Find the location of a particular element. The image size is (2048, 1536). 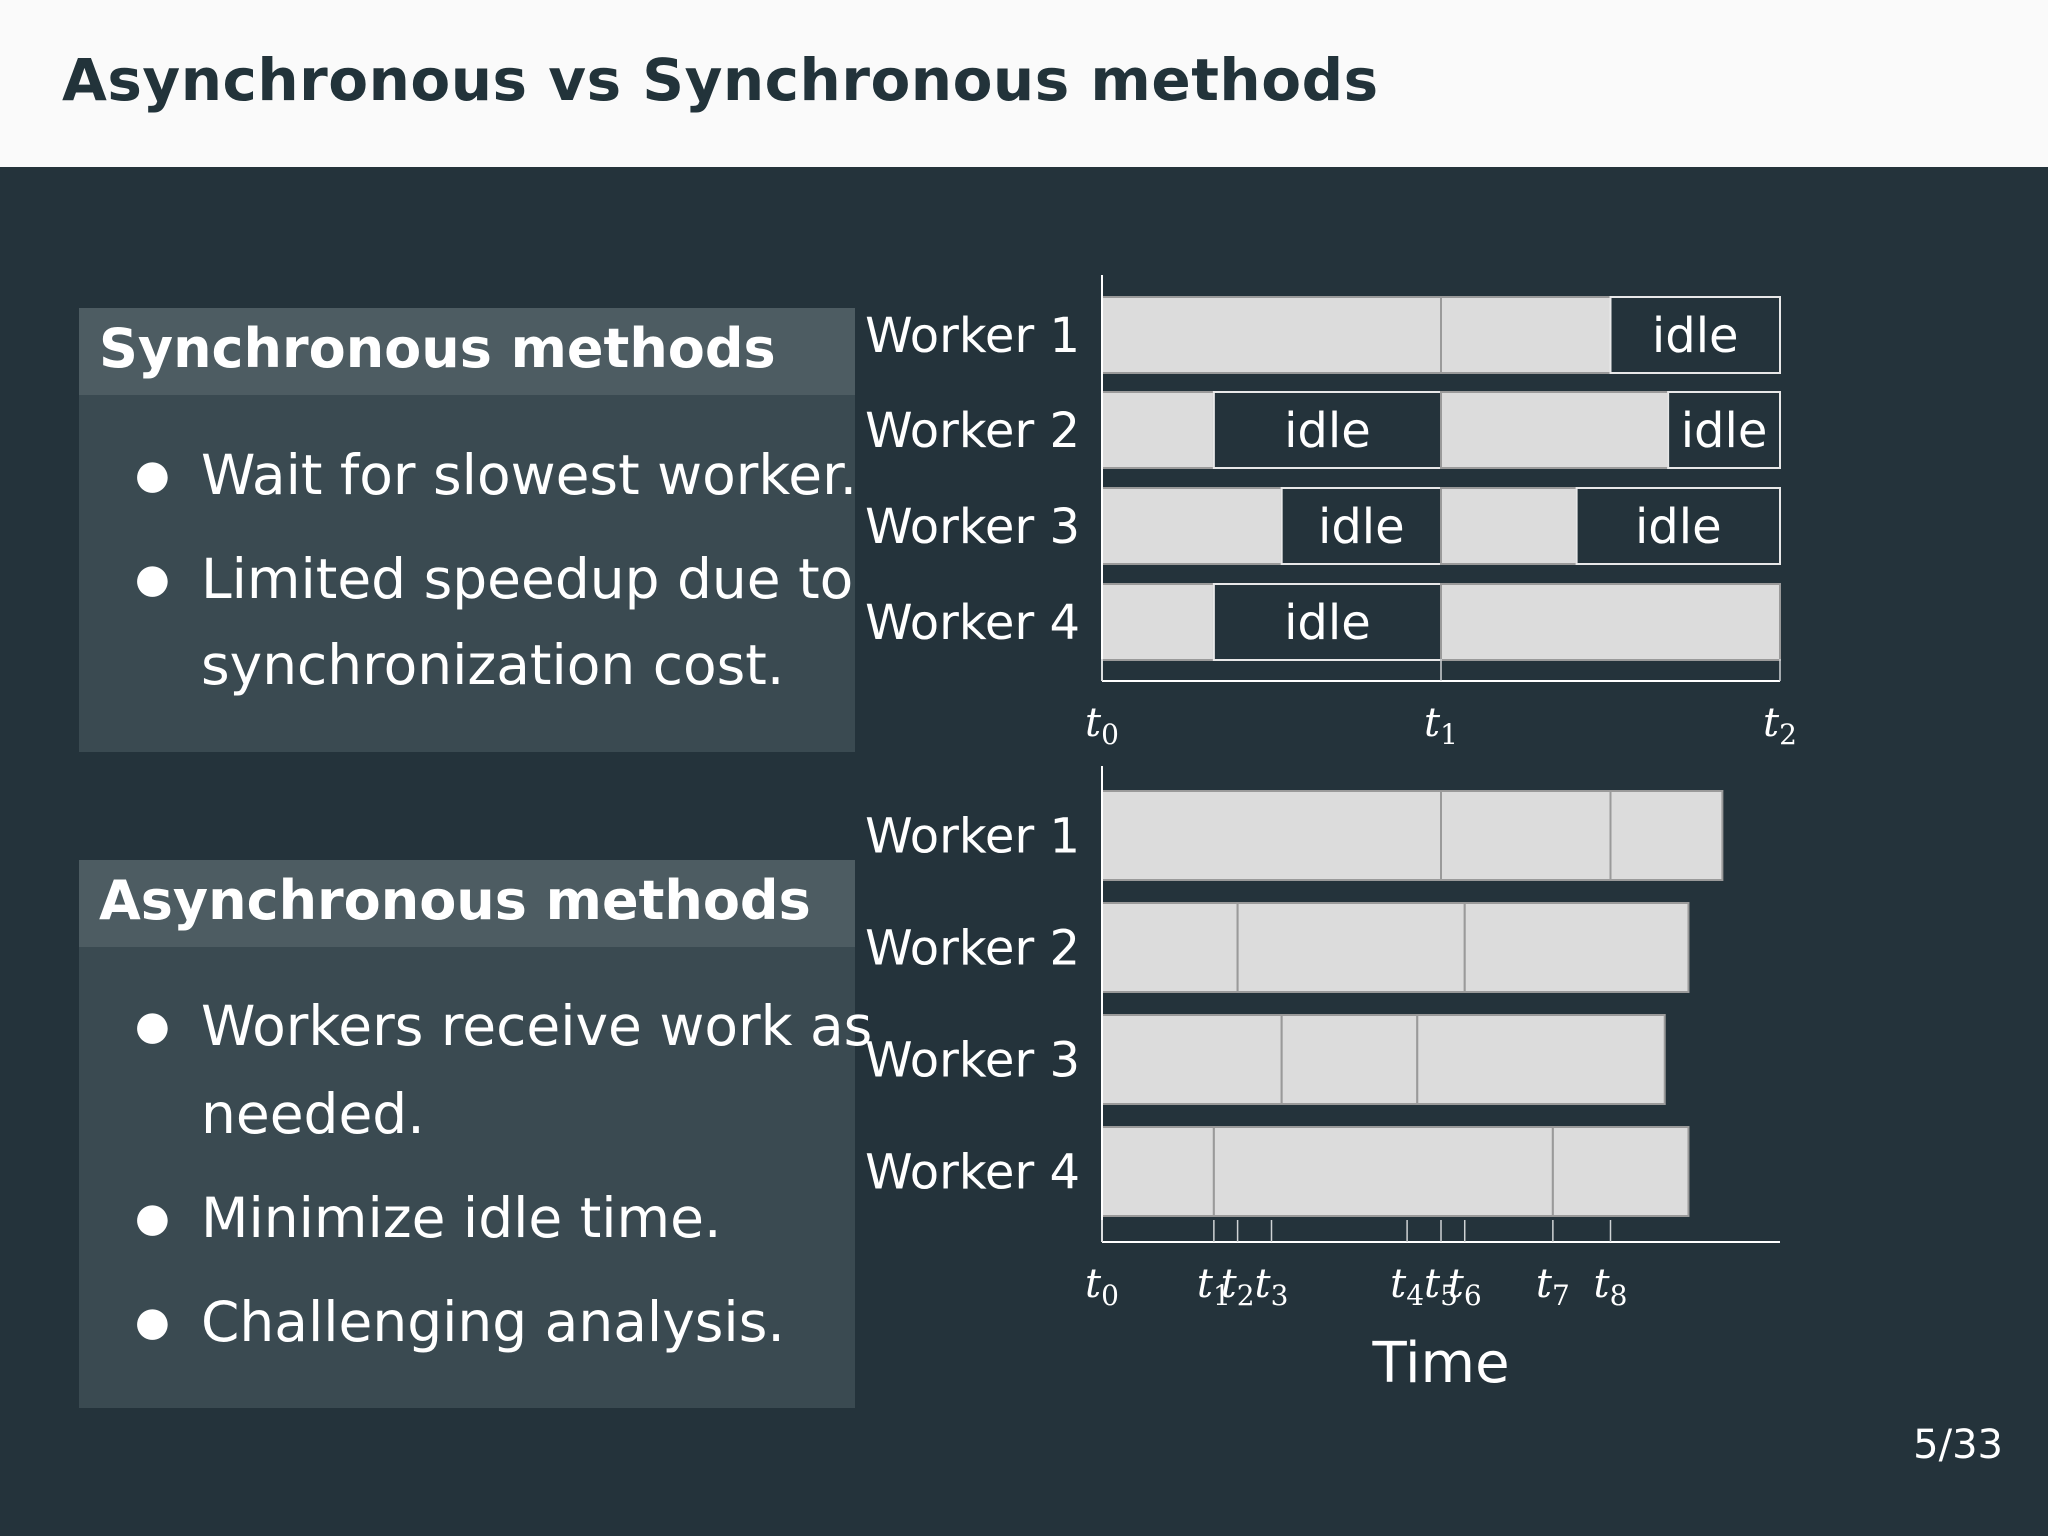

list-item: ● Limited speedup due to is located at coordinates (494, 579).